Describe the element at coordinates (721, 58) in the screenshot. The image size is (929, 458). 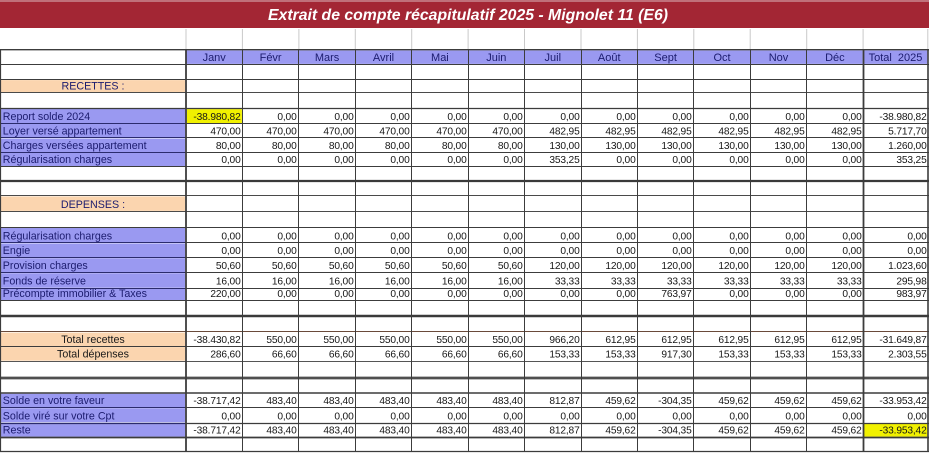
I see `svg-text: Oct` at that location.